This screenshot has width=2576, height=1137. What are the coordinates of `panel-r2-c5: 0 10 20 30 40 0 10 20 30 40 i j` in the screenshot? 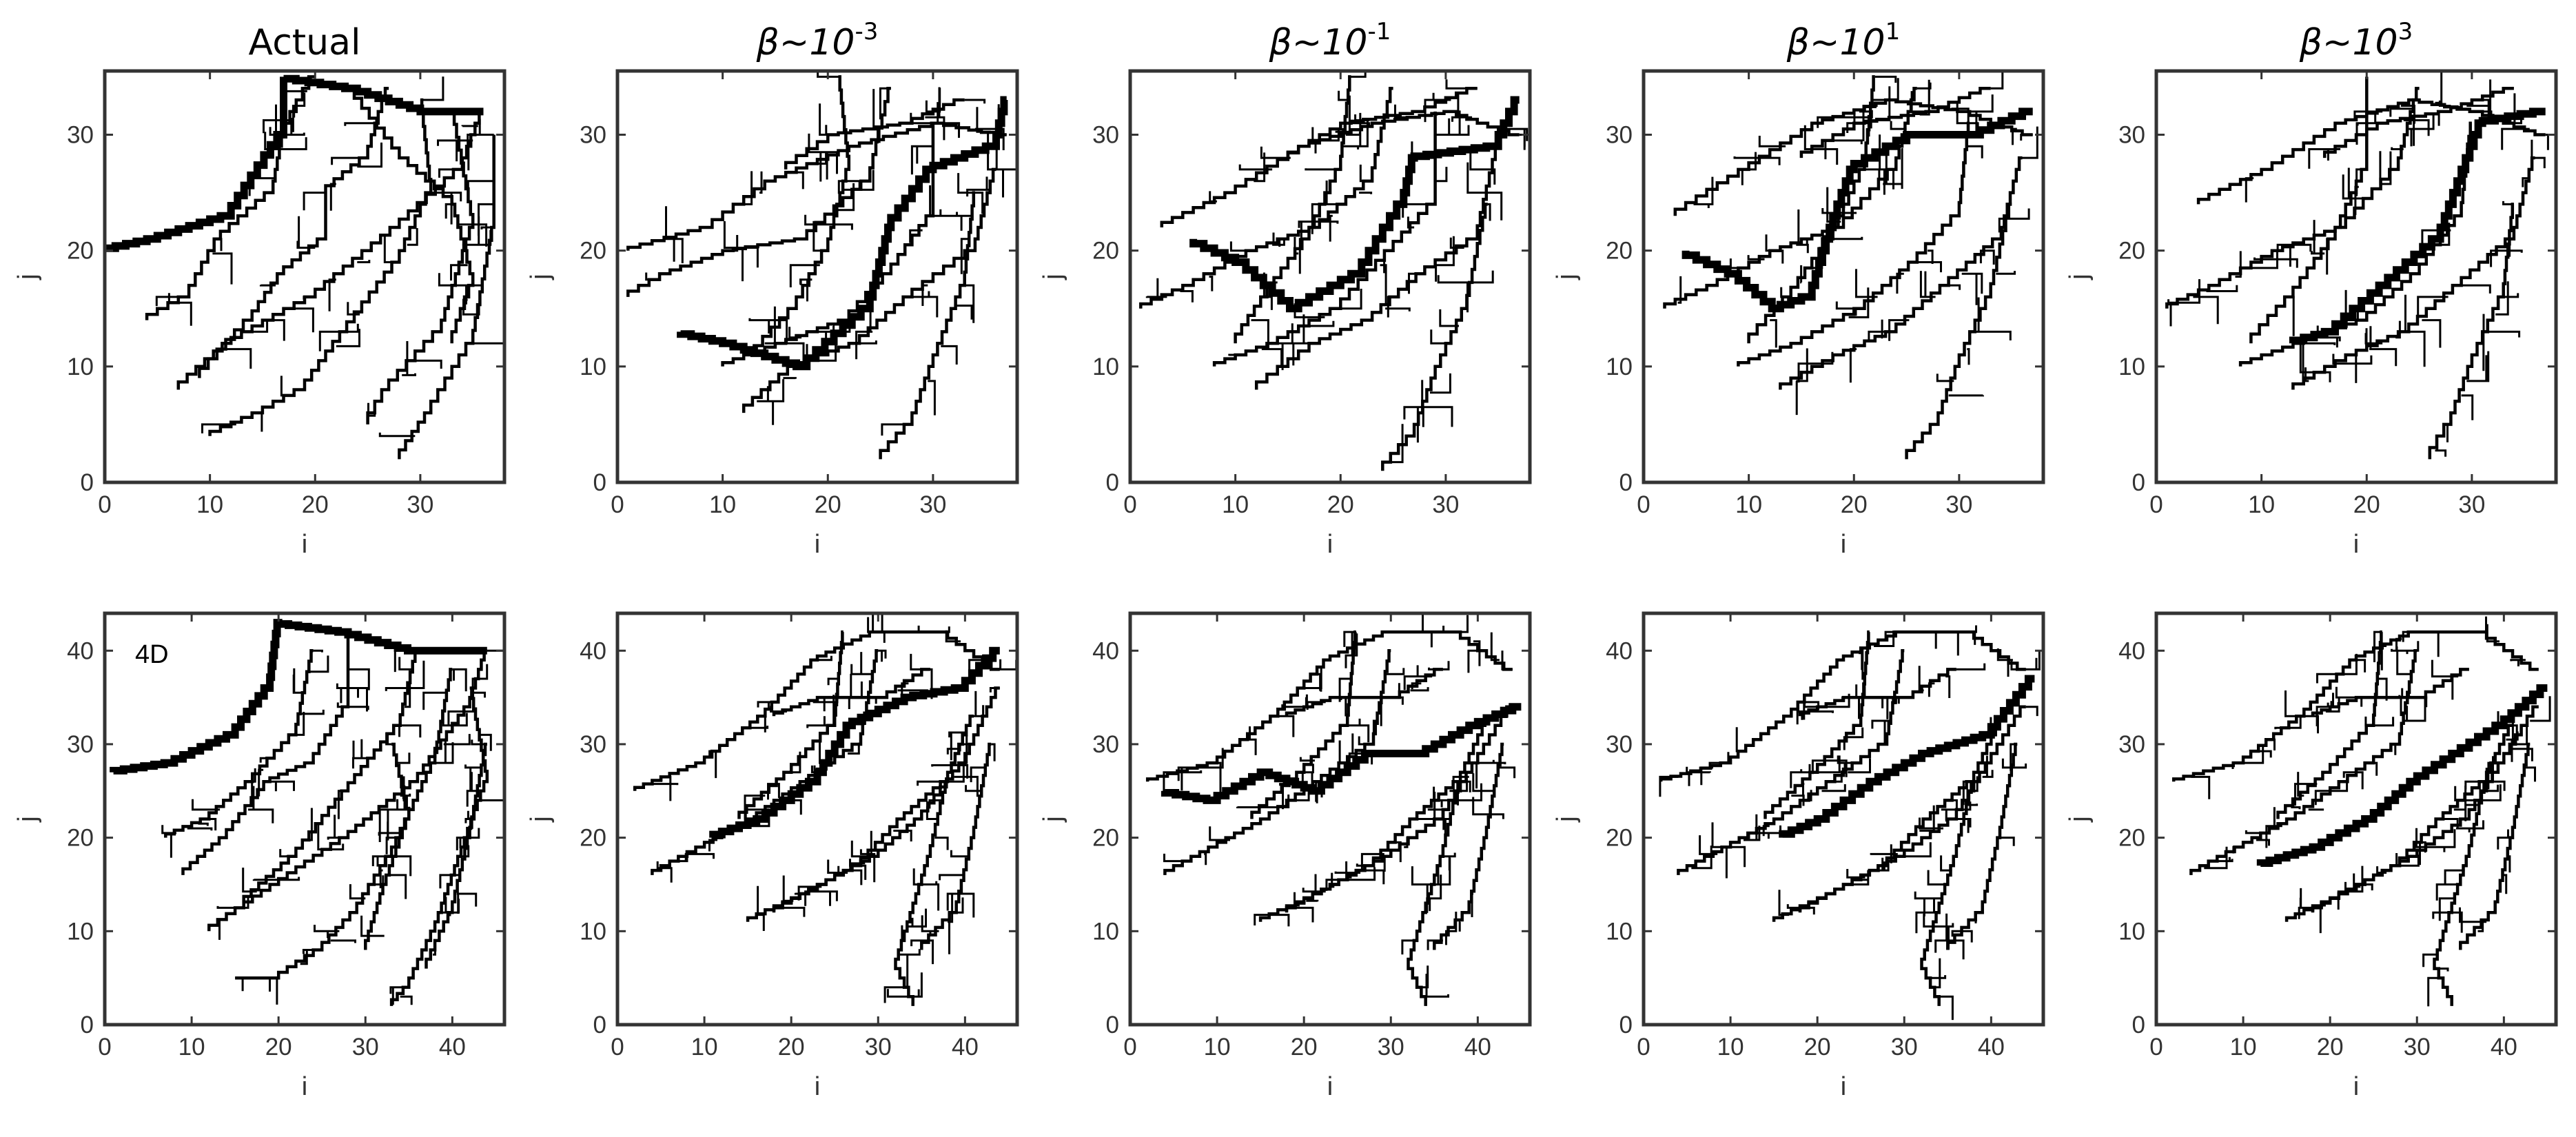 It's located at (2311, 856).